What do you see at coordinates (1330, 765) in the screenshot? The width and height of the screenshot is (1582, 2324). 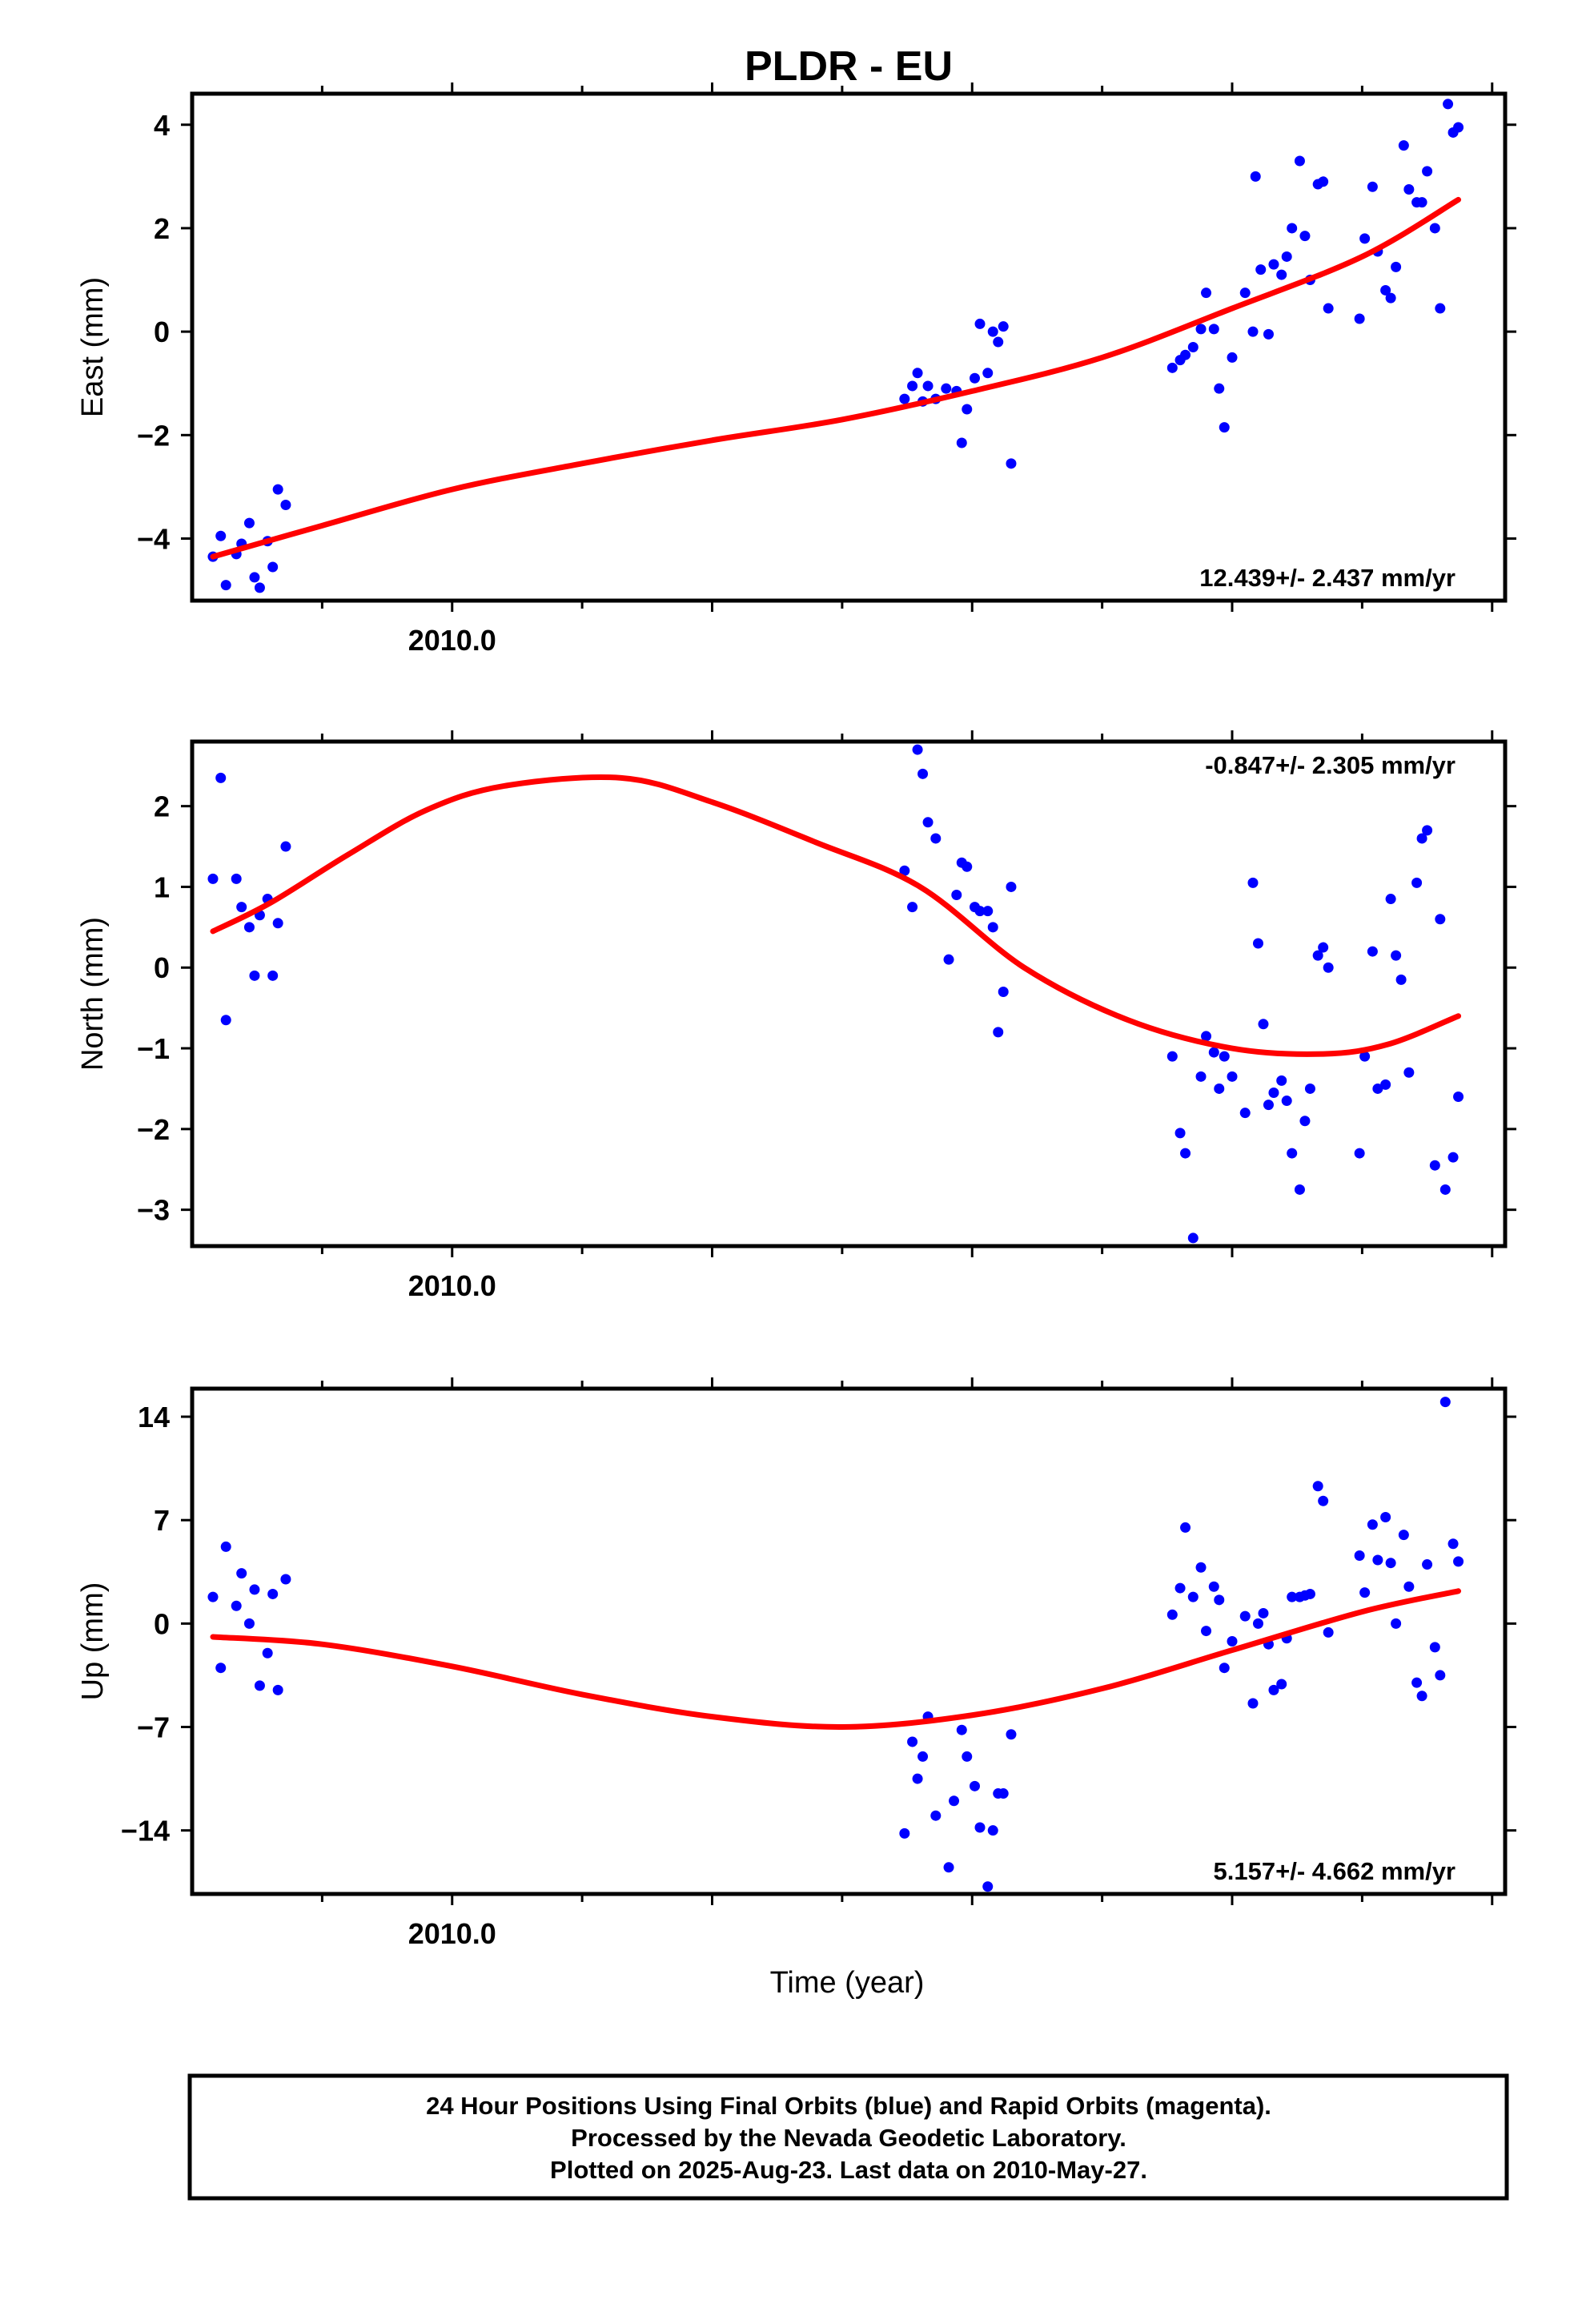 I see `north-rate-label: -0.847+/- 2.305 mm/yr` at bounding box center [1330, 765].